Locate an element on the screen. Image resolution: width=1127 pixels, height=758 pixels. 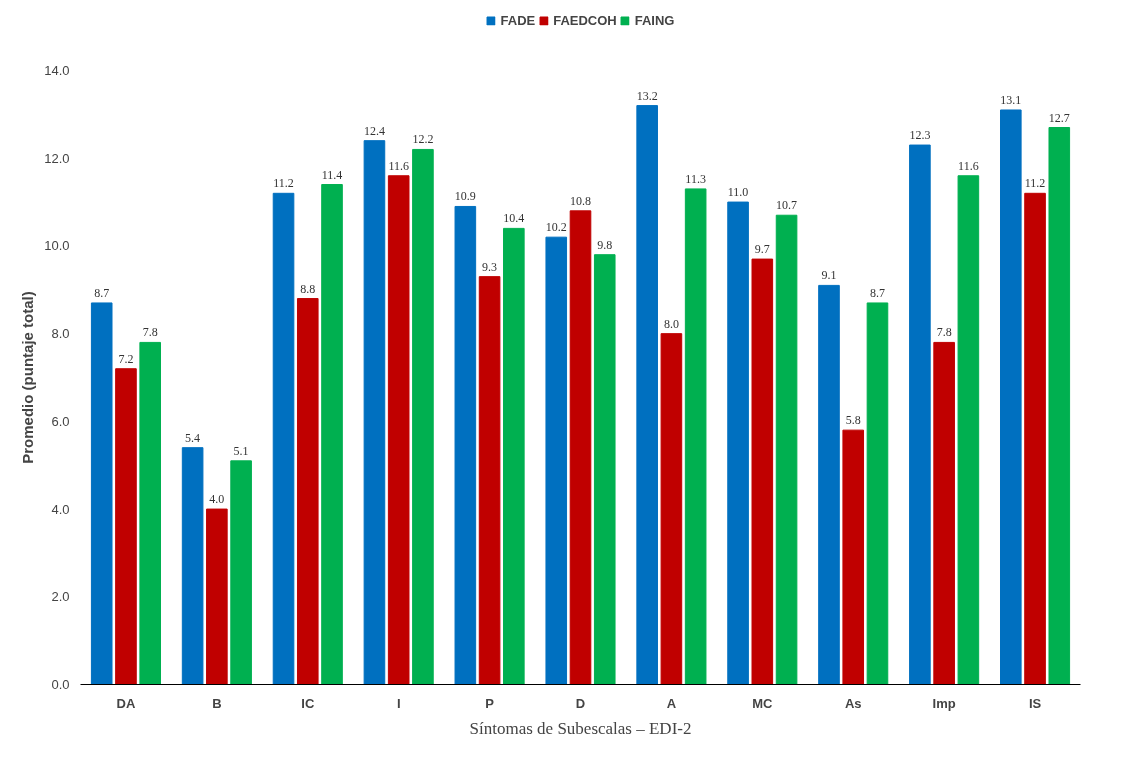
y-tick-label: 0.0 is located at coordinates (60, 684).